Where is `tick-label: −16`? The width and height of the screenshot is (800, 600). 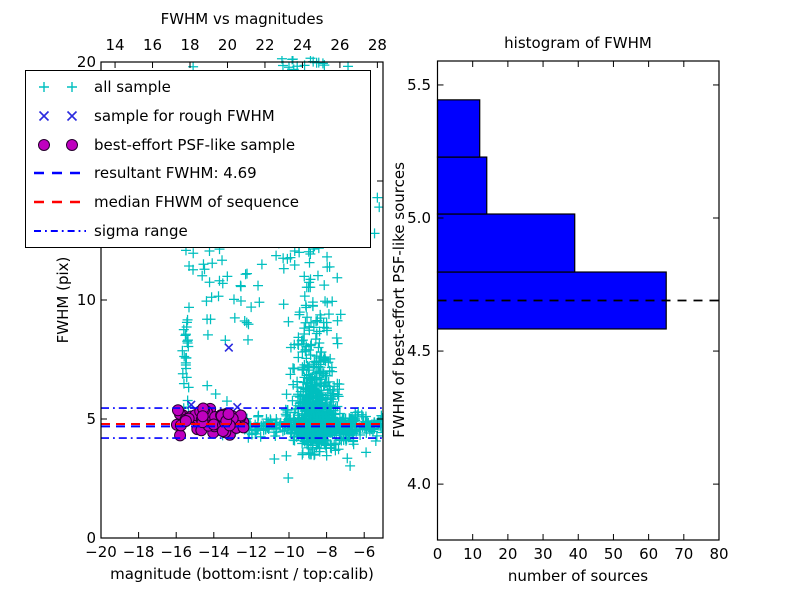 tick-label: −16 is located at coordinates (176, 552).